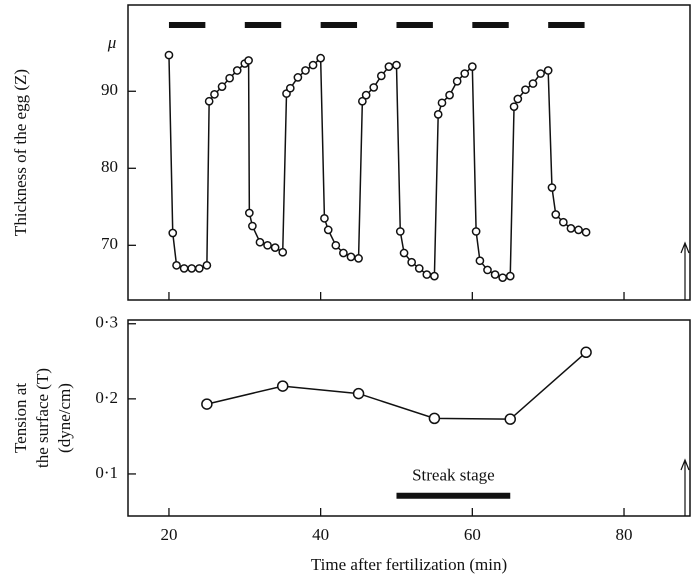 Image resolution: width=695 pixels, height=583 pixels. Describe the element at coordinates (624, 534) in the screenshot. I see `x-tick-label: 80` at that location.